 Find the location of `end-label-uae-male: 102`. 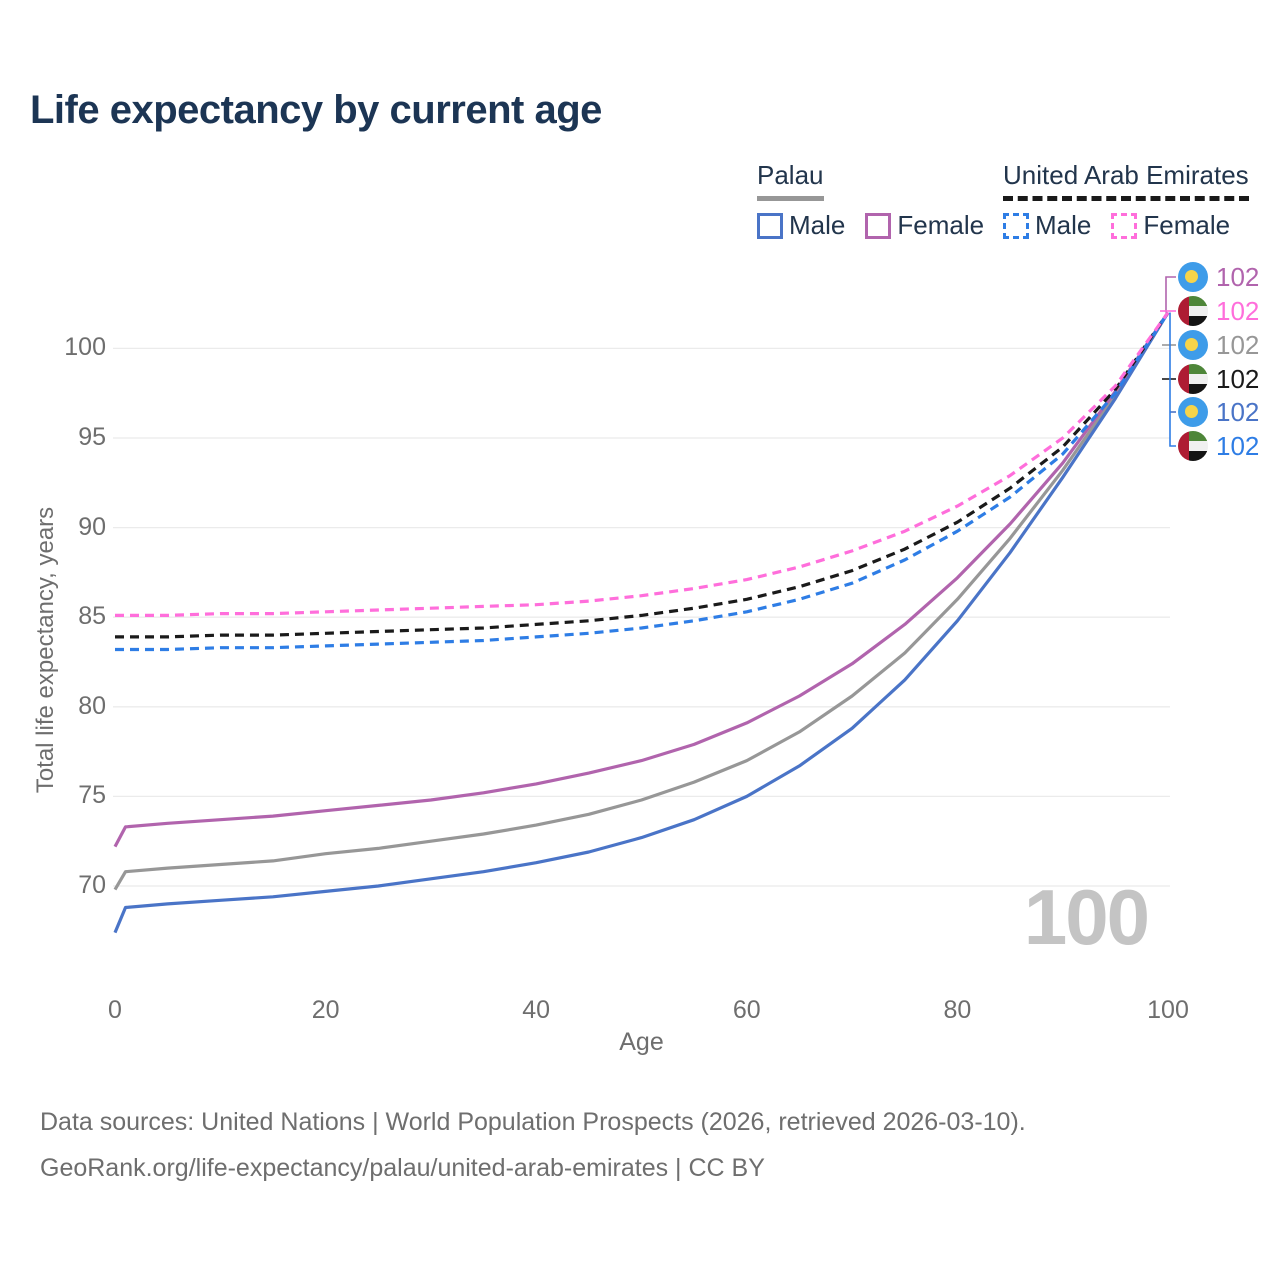

end-label-uae-male: 102 is located at coordinates (1218, 446).